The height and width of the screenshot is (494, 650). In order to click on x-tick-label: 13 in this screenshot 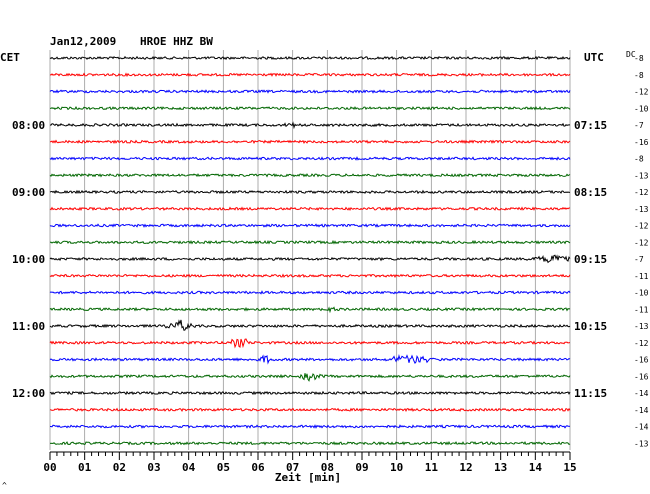, I will do `click(500, 467)`.